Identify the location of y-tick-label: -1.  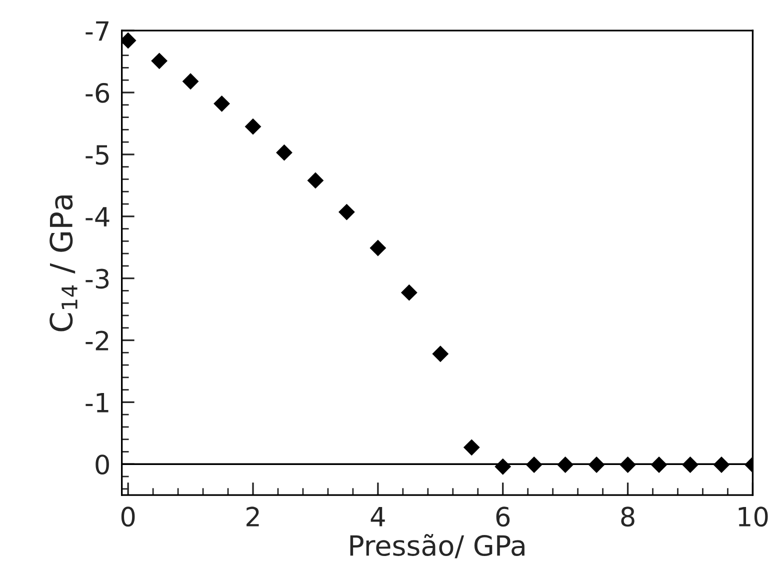
(97, 402).